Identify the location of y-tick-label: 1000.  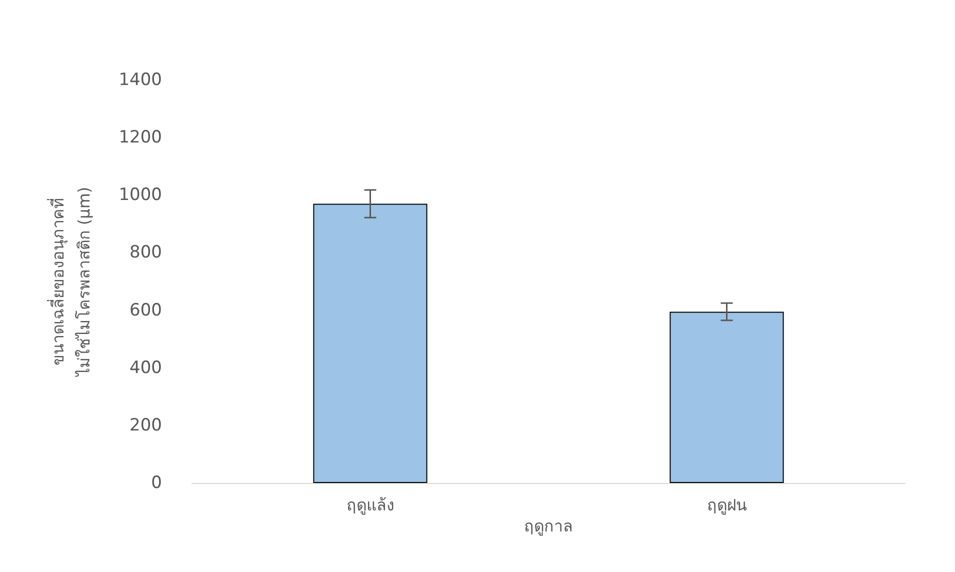
(140, 195).